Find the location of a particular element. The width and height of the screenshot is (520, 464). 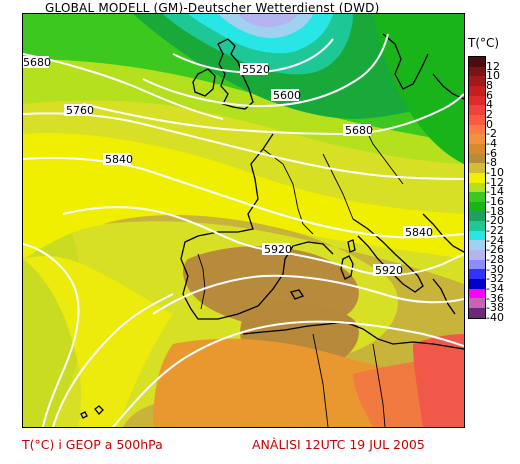

temperature-band-yellow-south is located at coordinates (98, 341).